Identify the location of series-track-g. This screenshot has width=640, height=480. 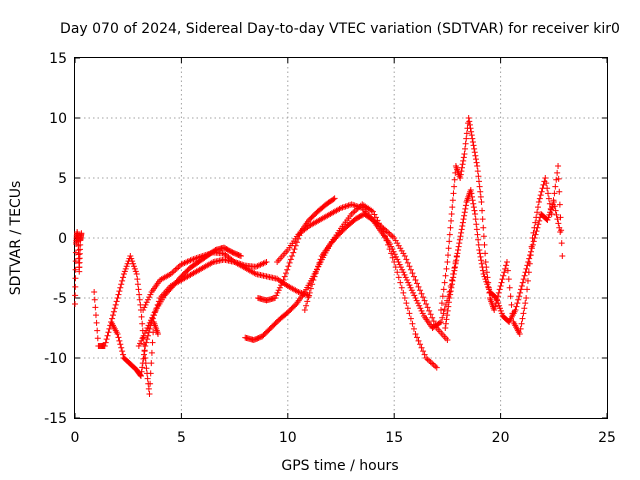
(362, 272).